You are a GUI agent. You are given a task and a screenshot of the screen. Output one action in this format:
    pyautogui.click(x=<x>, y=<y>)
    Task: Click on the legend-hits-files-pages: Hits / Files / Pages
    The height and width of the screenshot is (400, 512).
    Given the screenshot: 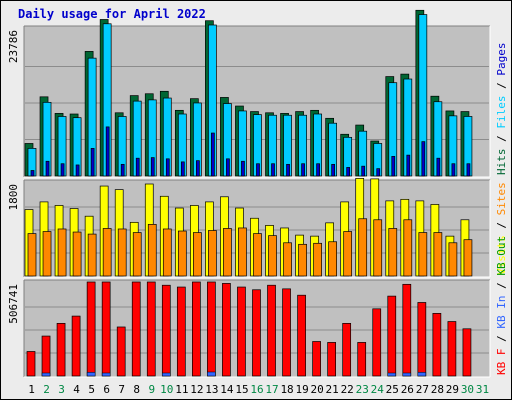 What is the action you would take?
    pyautogui.click(x=501, y=109)
    